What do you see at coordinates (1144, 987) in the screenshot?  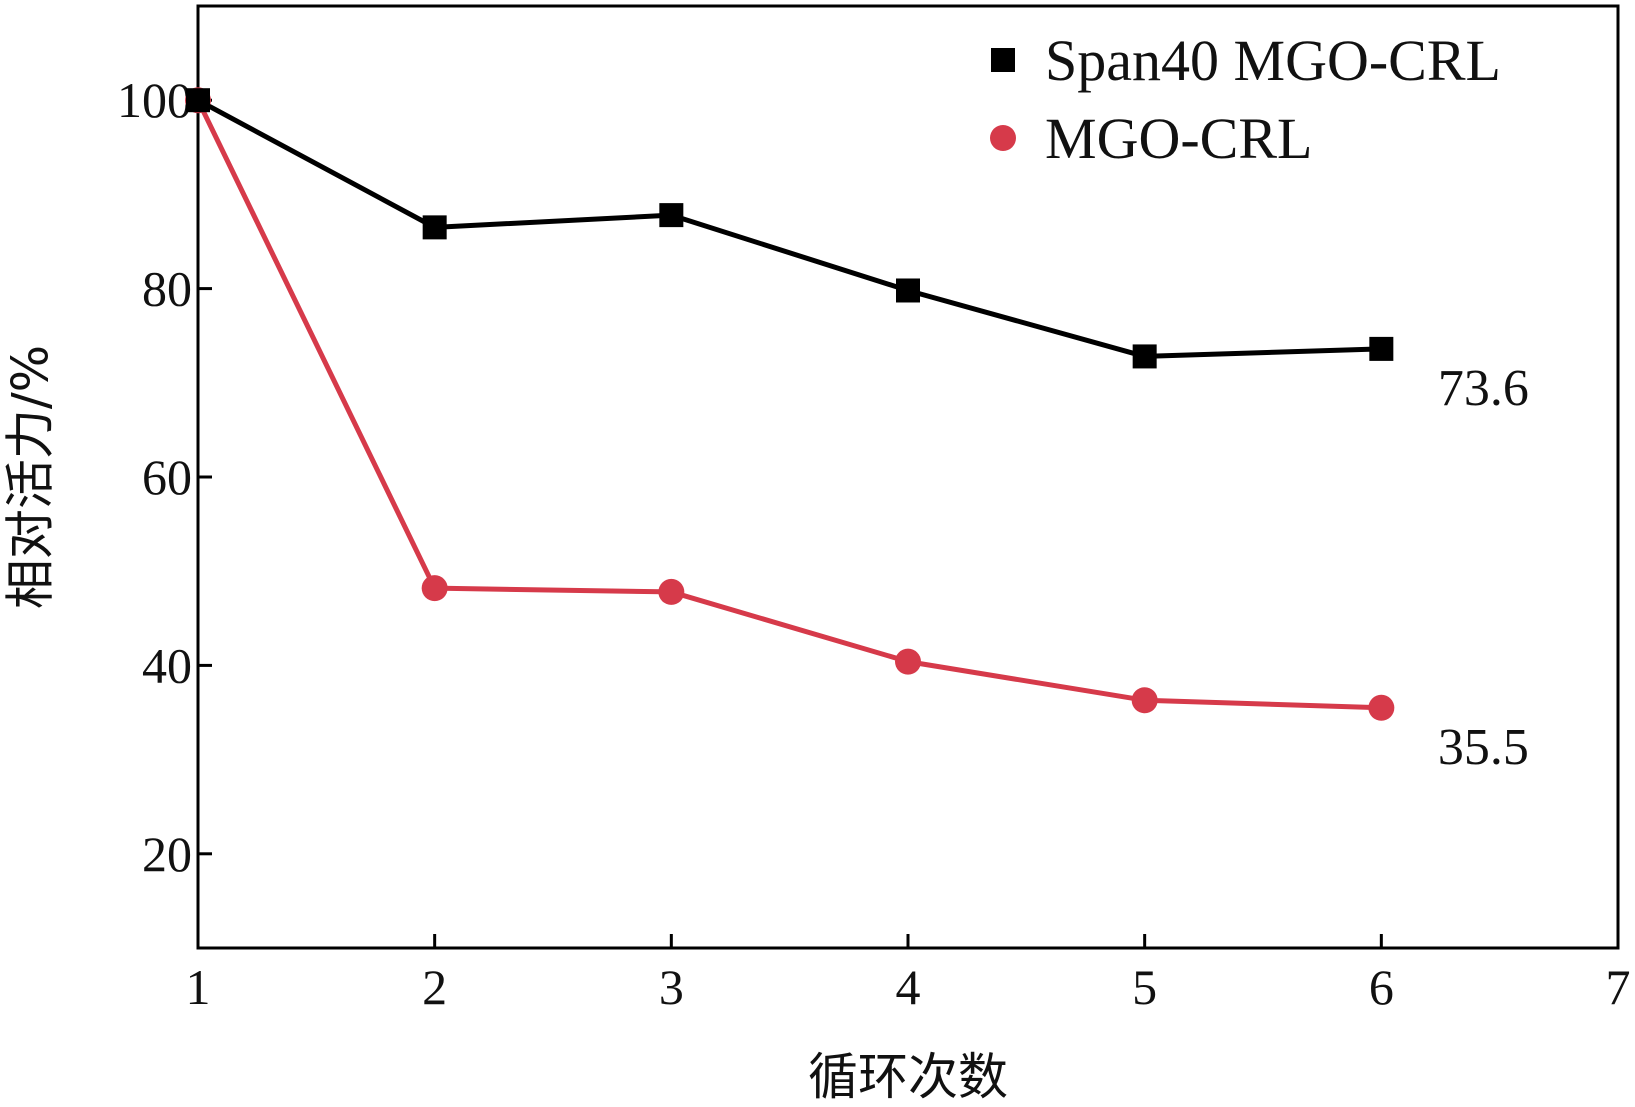 I see `x-tick-label-4: 5` at bounding box center [1144, 987].